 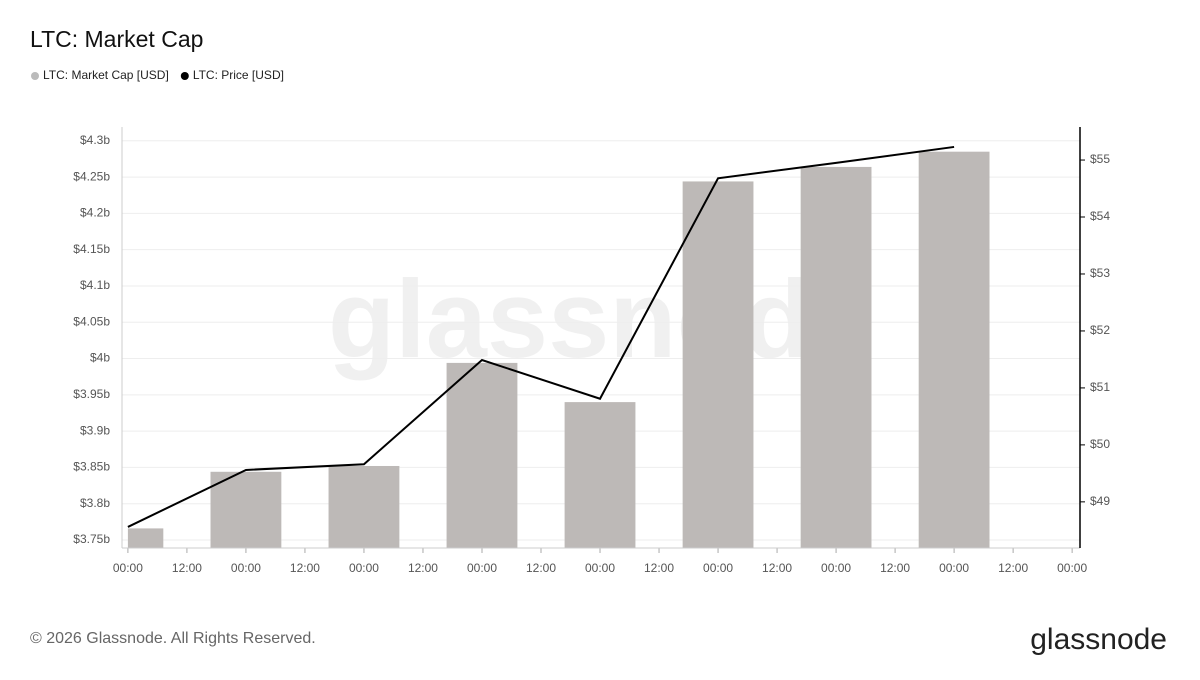 What do you see at coordinates (95, 503) in the screenshot?
I see `y-tick-label: $3.8b` at bounding box center [95, 503].